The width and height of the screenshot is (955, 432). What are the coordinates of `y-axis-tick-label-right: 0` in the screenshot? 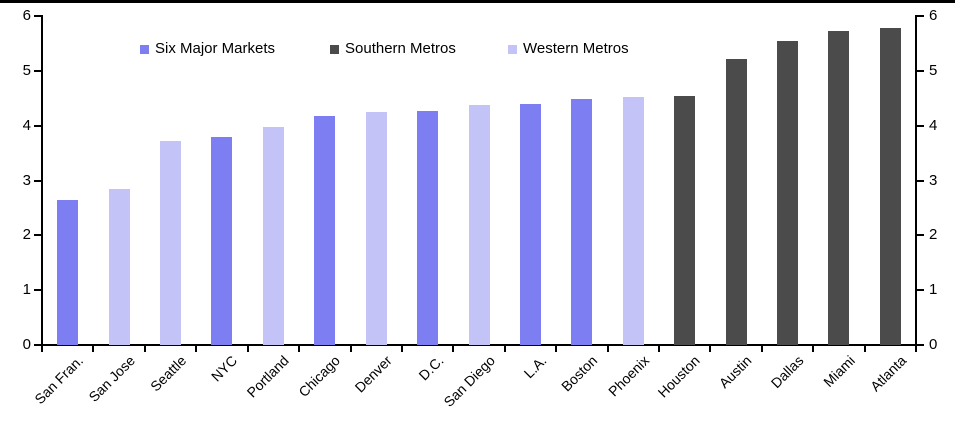 It's located at (933, 344).